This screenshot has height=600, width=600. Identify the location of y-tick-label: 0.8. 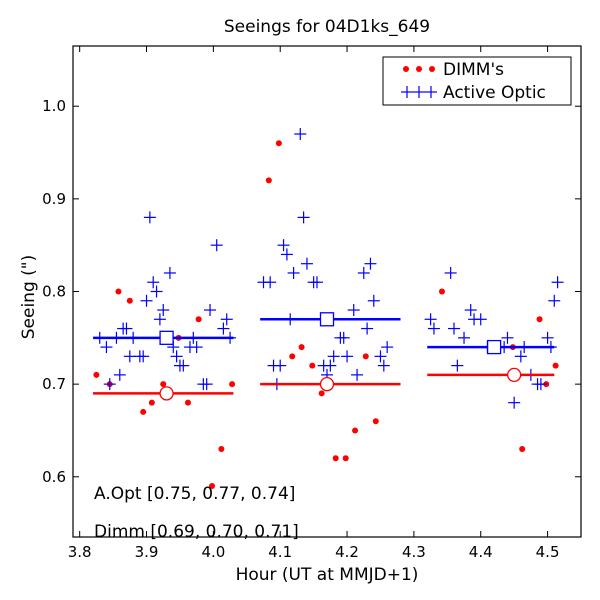
(54, 292).